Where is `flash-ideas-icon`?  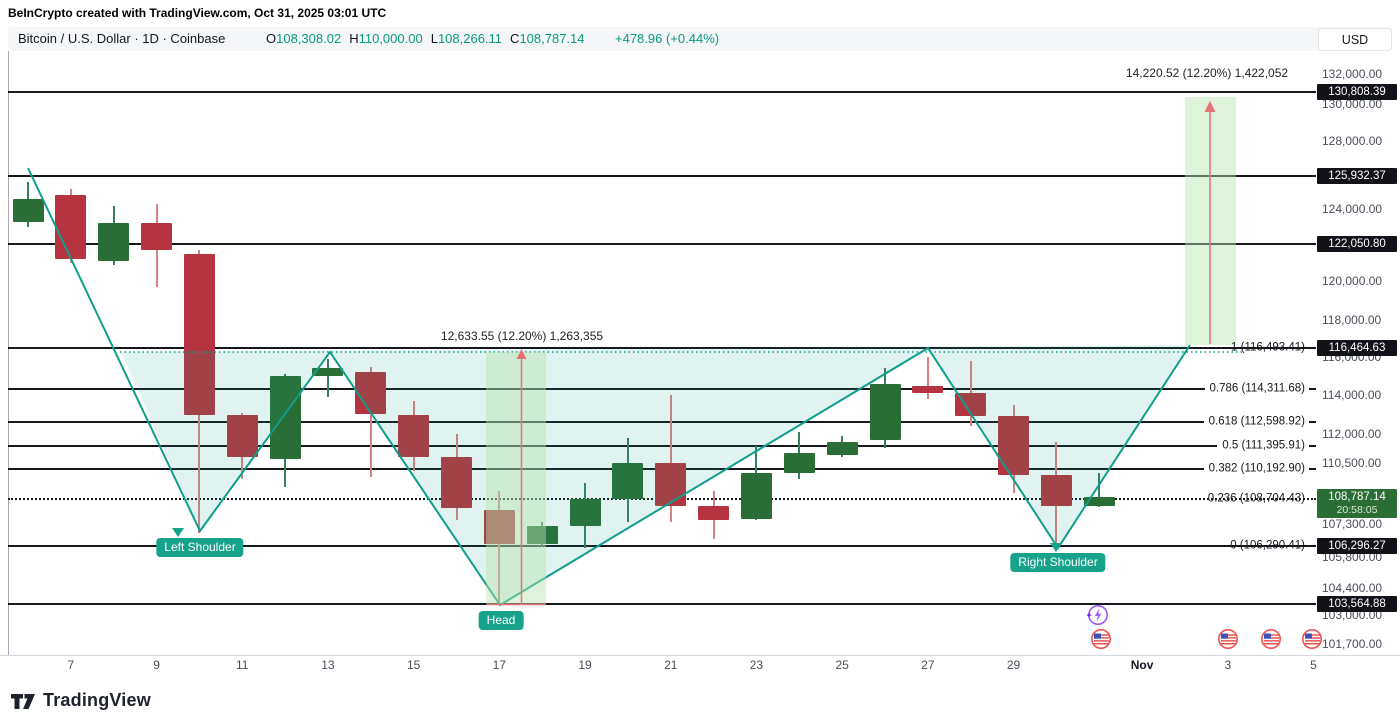 flash-ideas-icon is located at coordinates (1097, 615).